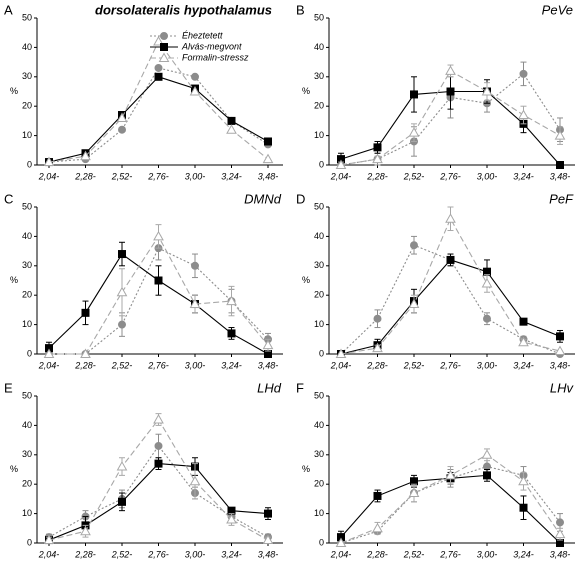 This screenshot has width=585, height=568. What do you see at coordinates (202, 35) in the screenshot?
I see `legend-label: Éheztetett` at bounding box center [202, 35].